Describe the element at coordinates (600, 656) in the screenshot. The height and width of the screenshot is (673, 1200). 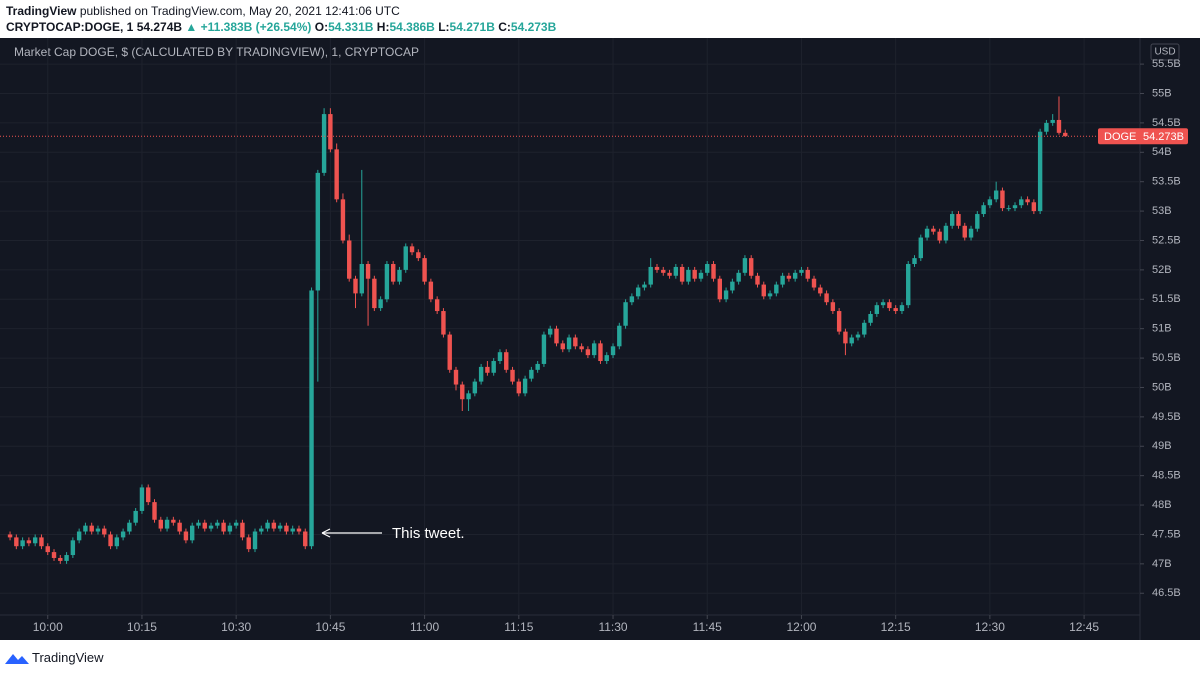
I see `footer: TradingView` at that location.